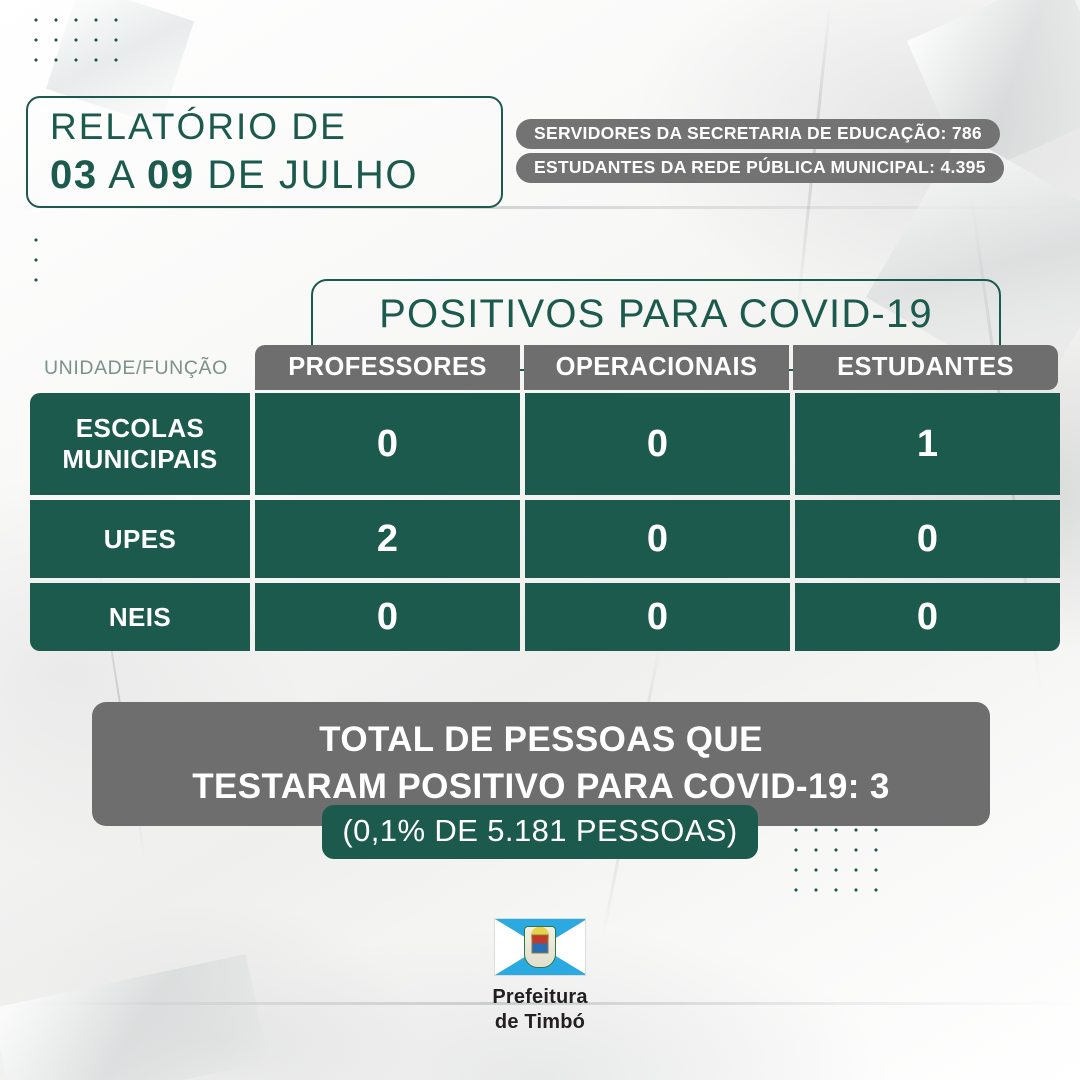 The image size is (1080, 1080). What do you see at coordinates (198, 126) in the screenshot?
I see `report-title-line1: RELATÓRIO DE` at bounding box center [198, 126].